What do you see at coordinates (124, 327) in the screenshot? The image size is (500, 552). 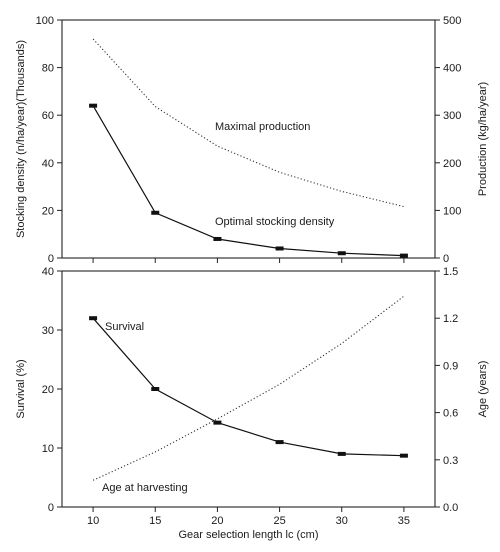 I see `series-annotation: Survival` at bounding box center [124, 327].